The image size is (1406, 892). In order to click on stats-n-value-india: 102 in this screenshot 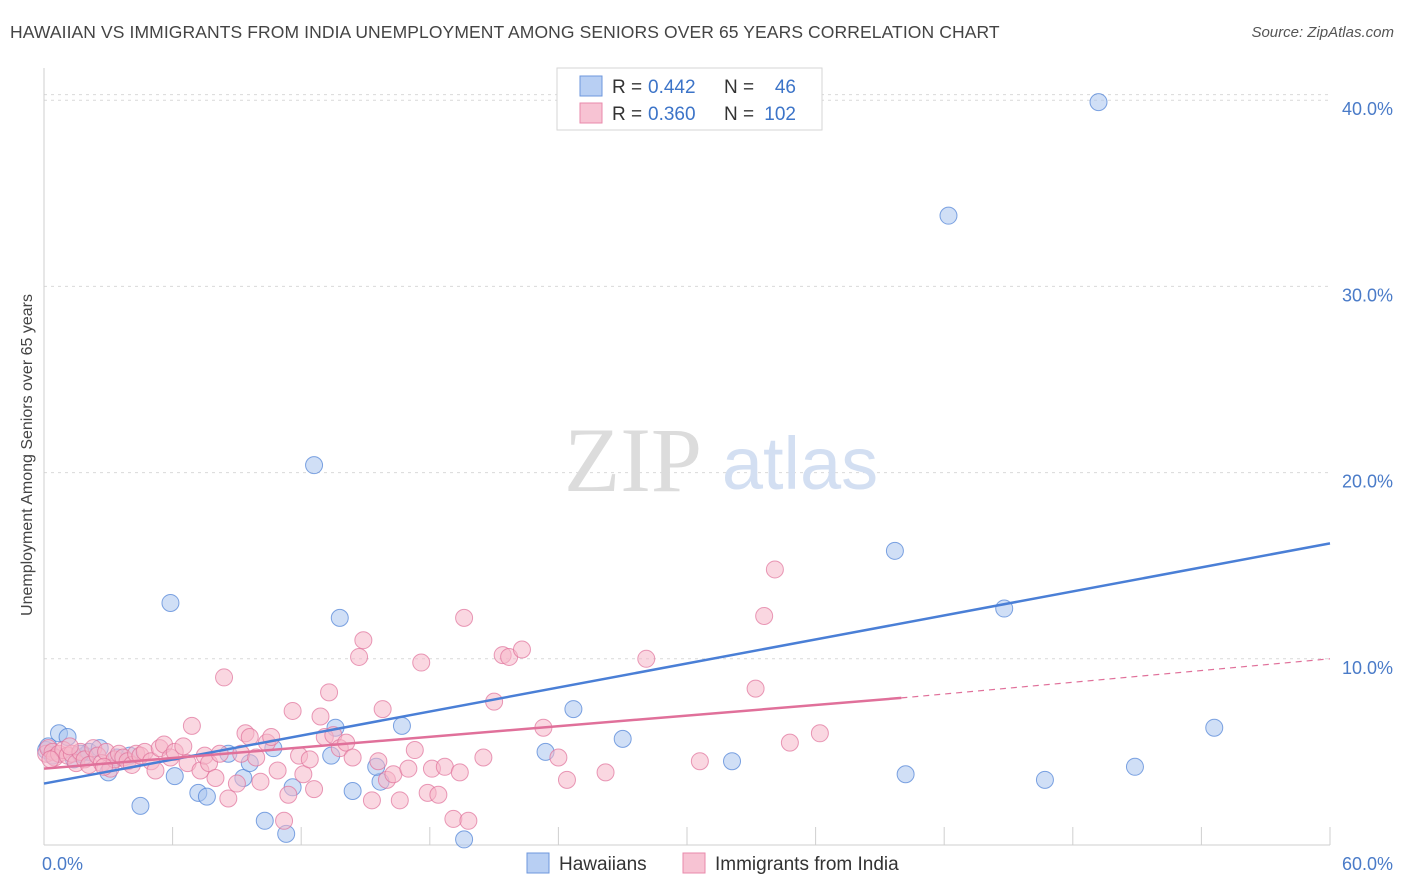, I will do `click(780, 114)`.